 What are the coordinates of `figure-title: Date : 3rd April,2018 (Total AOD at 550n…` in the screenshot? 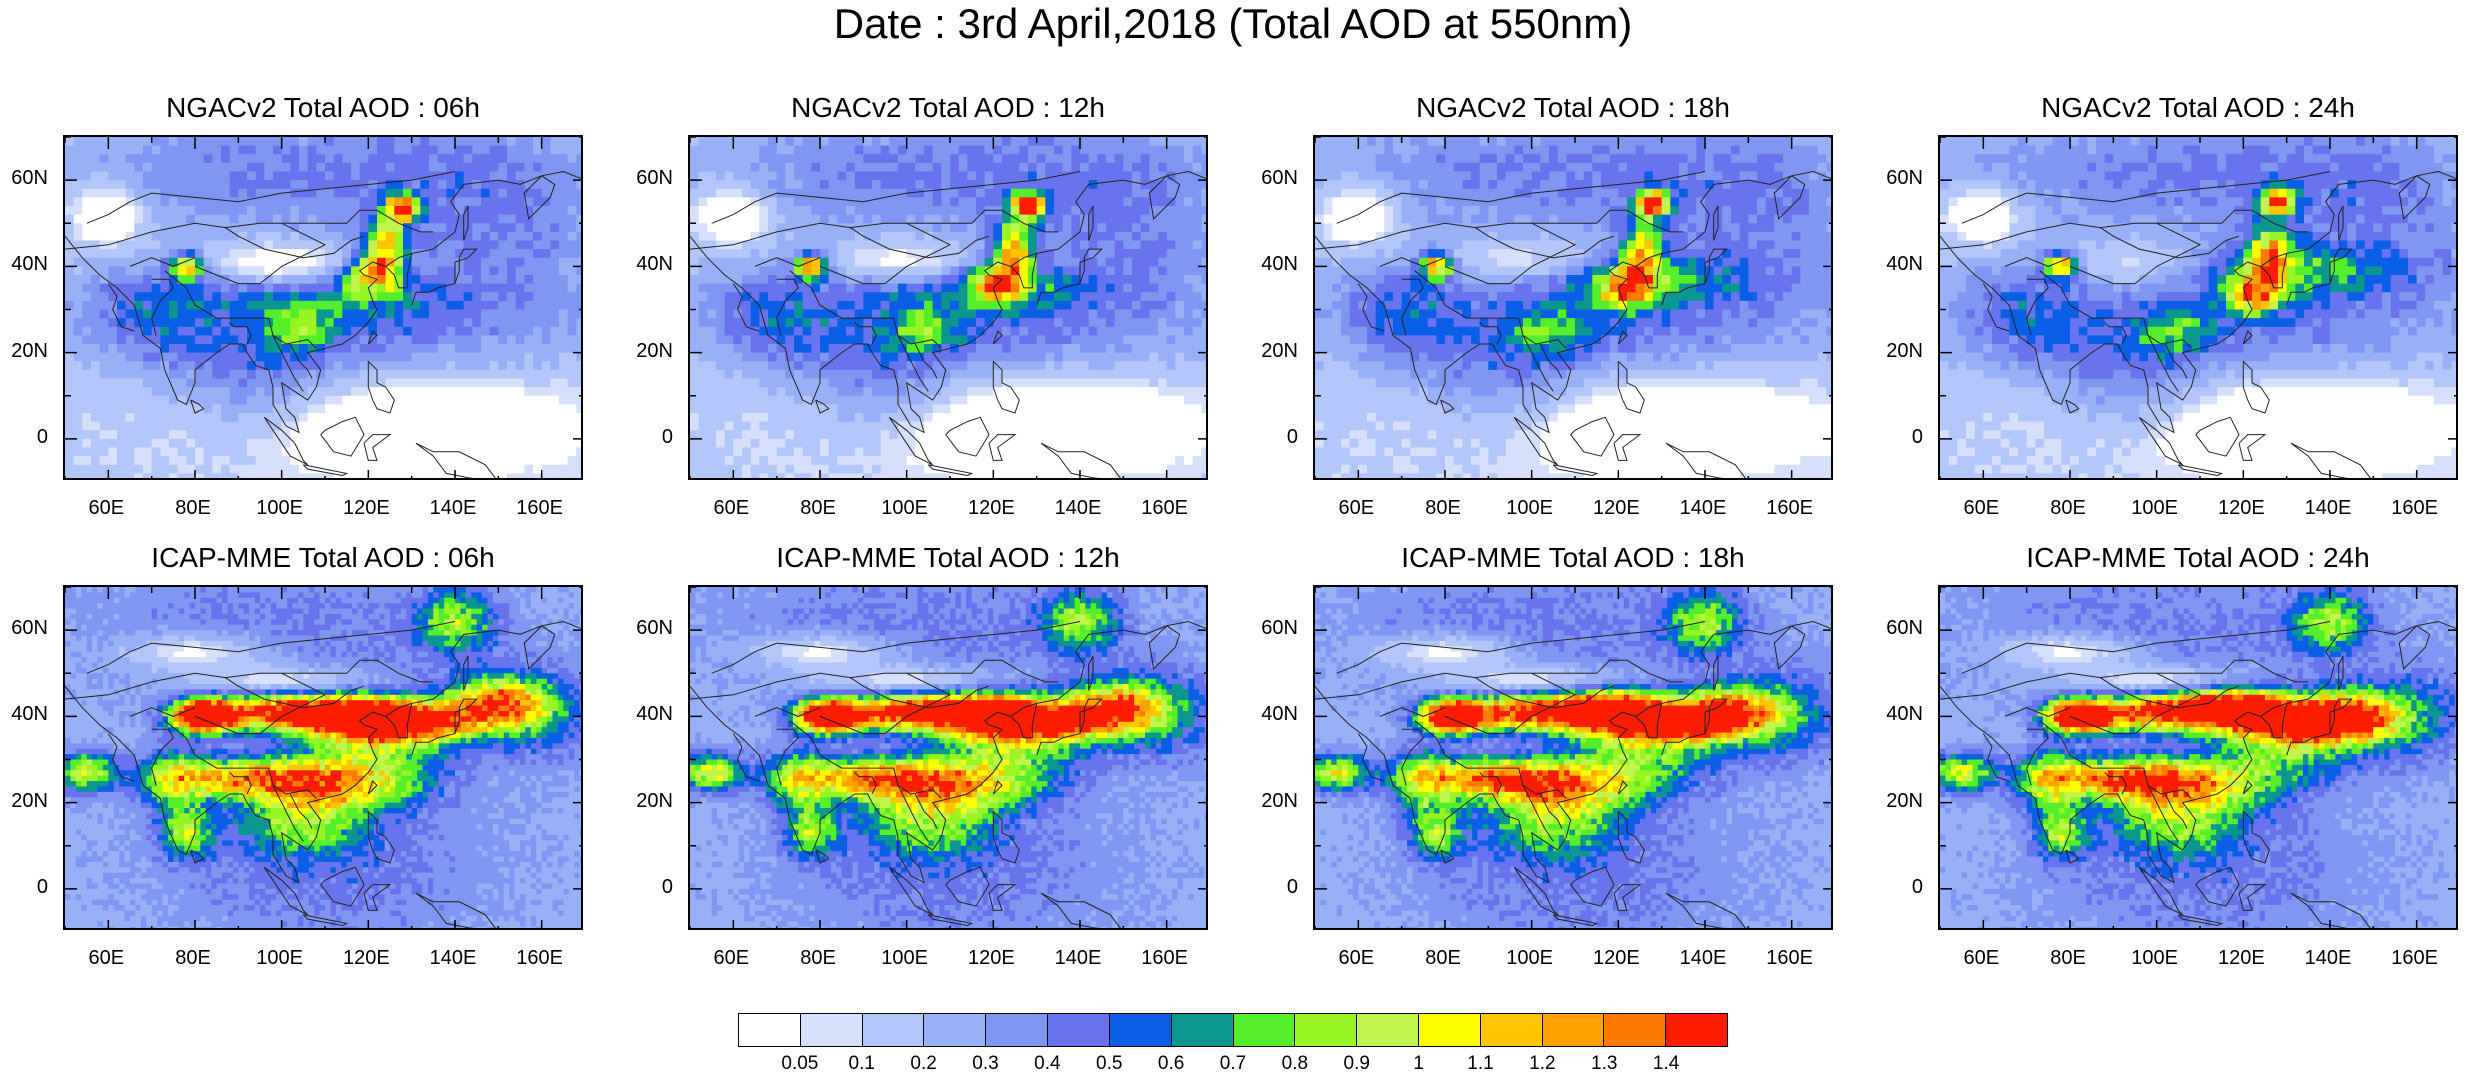 It's located at (1233, 24).